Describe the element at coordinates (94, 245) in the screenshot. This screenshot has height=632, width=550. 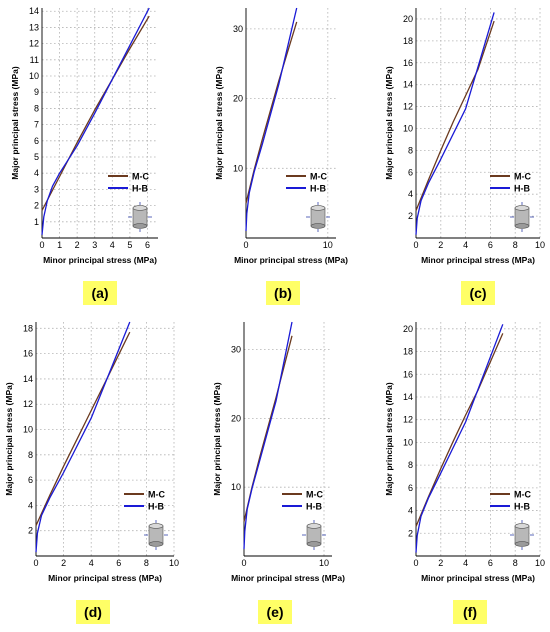
I see `x-tick-label: 3` at that location.